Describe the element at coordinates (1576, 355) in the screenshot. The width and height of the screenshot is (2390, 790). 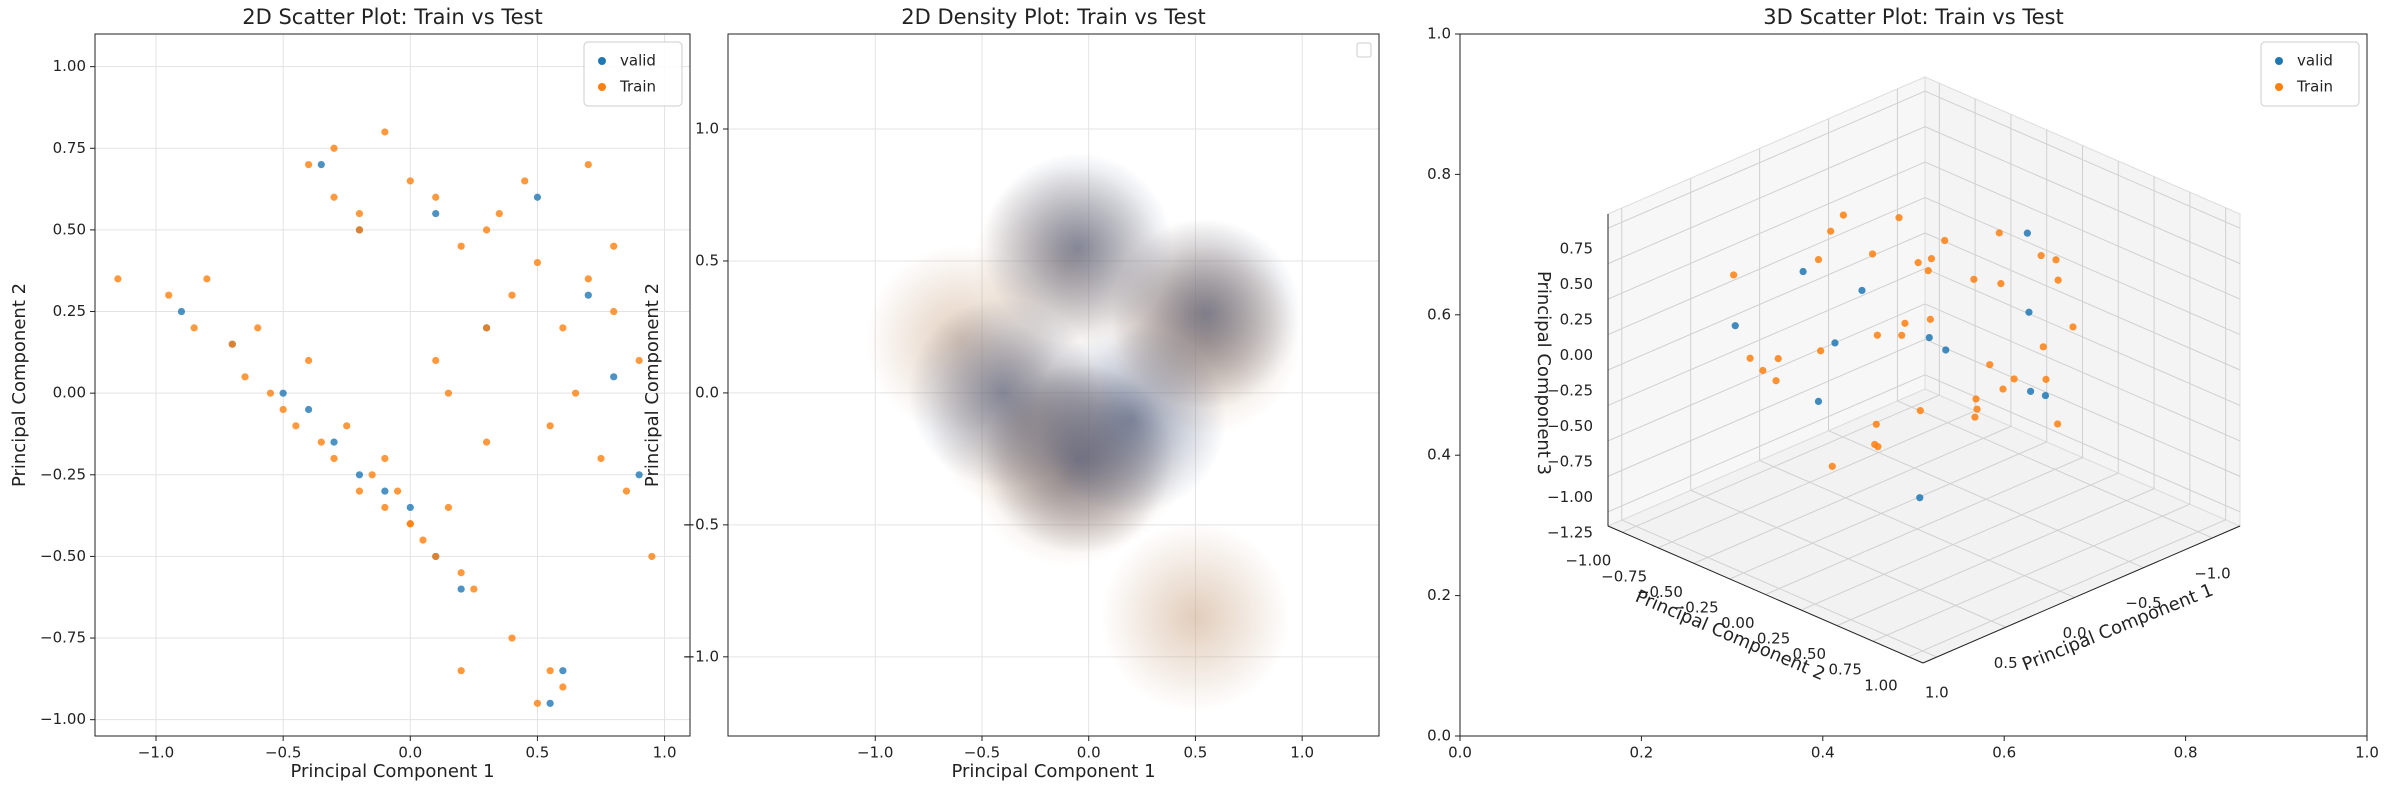
I see `z-tick-label: 0.00` at that location.